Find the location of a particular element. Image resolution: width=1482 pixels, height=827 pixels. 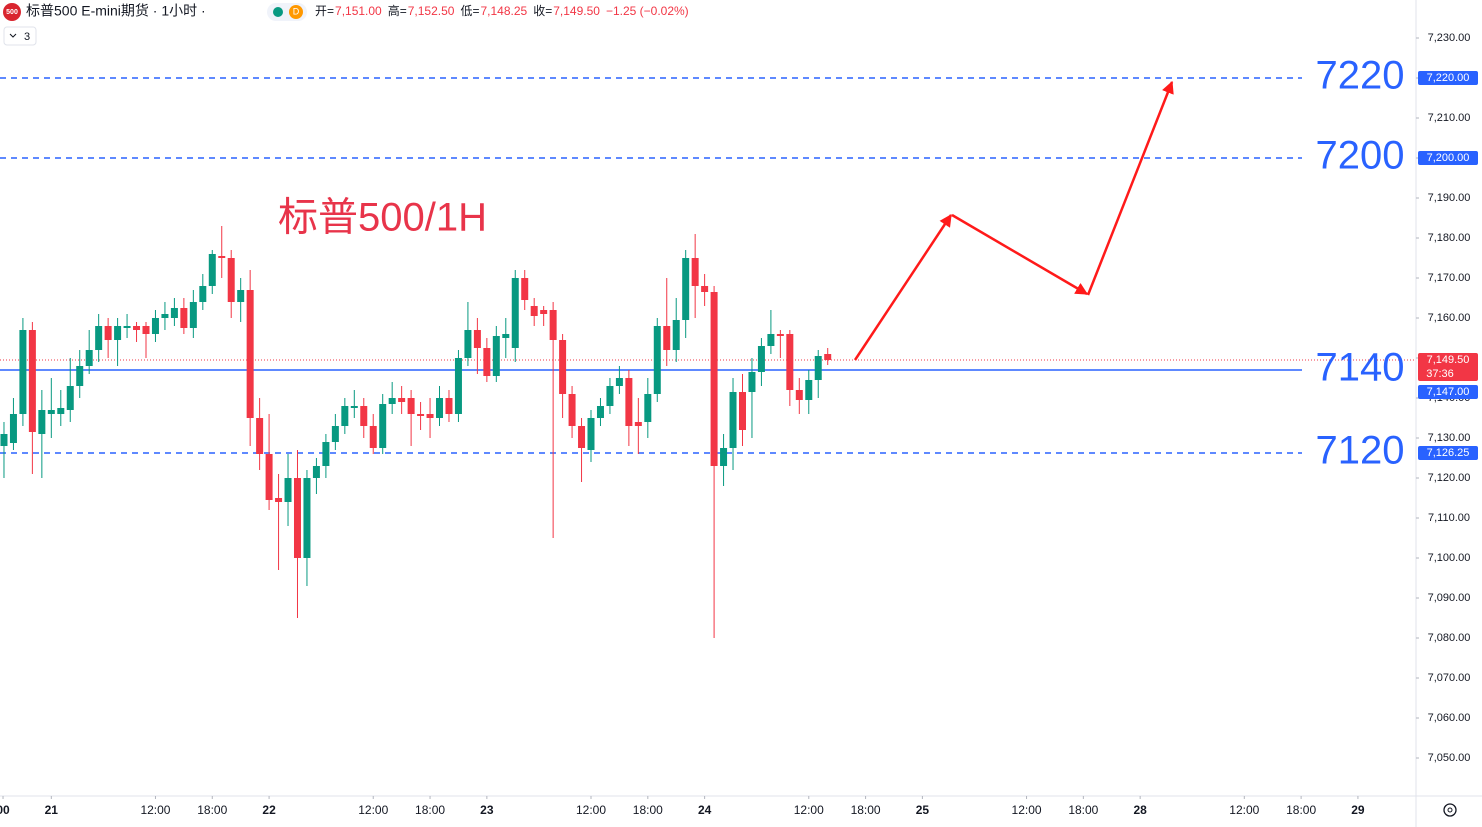

x-tick-label: 24 is located at coordinates (705, 810).